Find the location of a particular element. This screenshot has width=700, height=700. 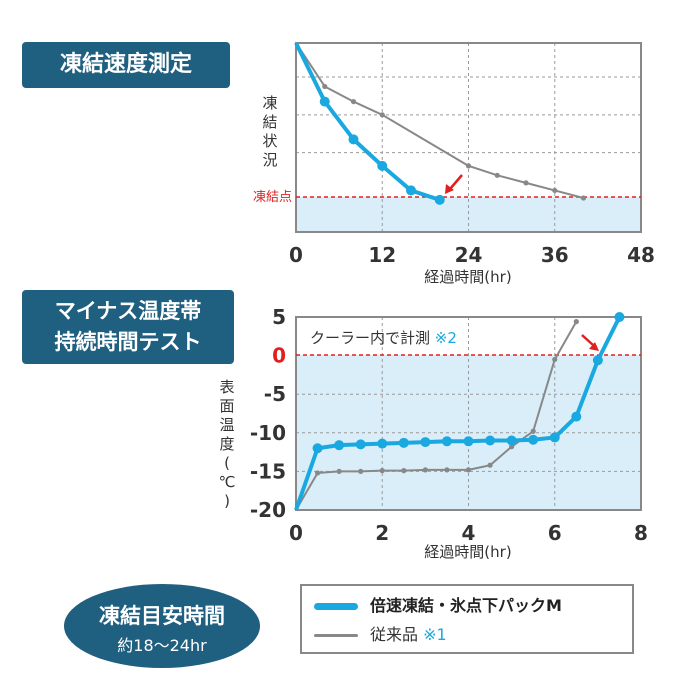

chart2-ylabel-char: 温 is located at coordinates (226, 425).